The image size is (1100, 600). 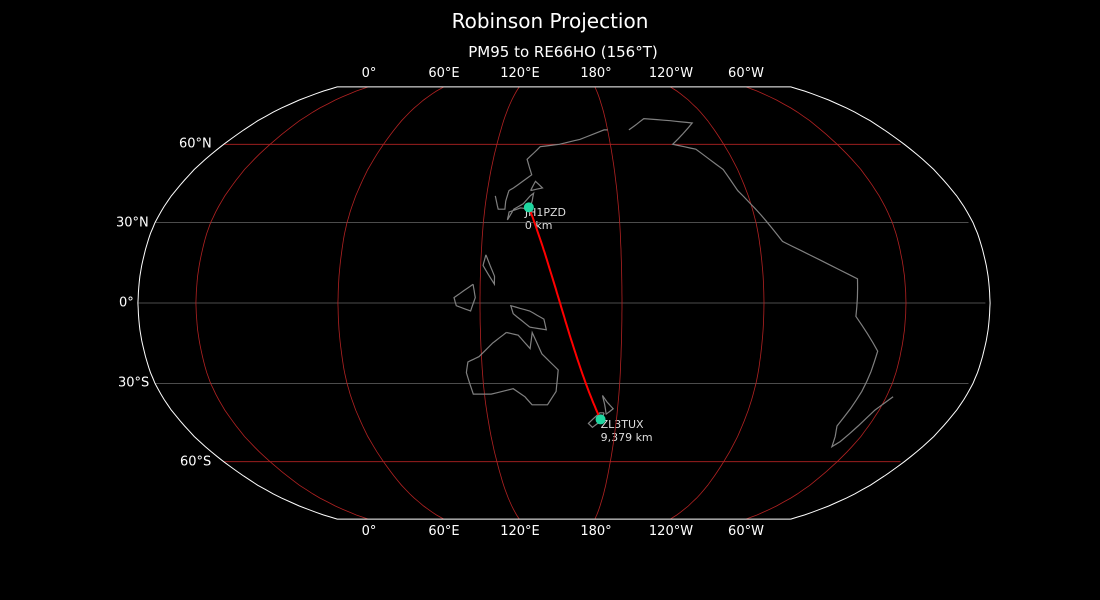 What do you see at coordinates (550, 21) in the screenshot?
I see `map-title: Robinson Projection` at bounding box center [550, 21].